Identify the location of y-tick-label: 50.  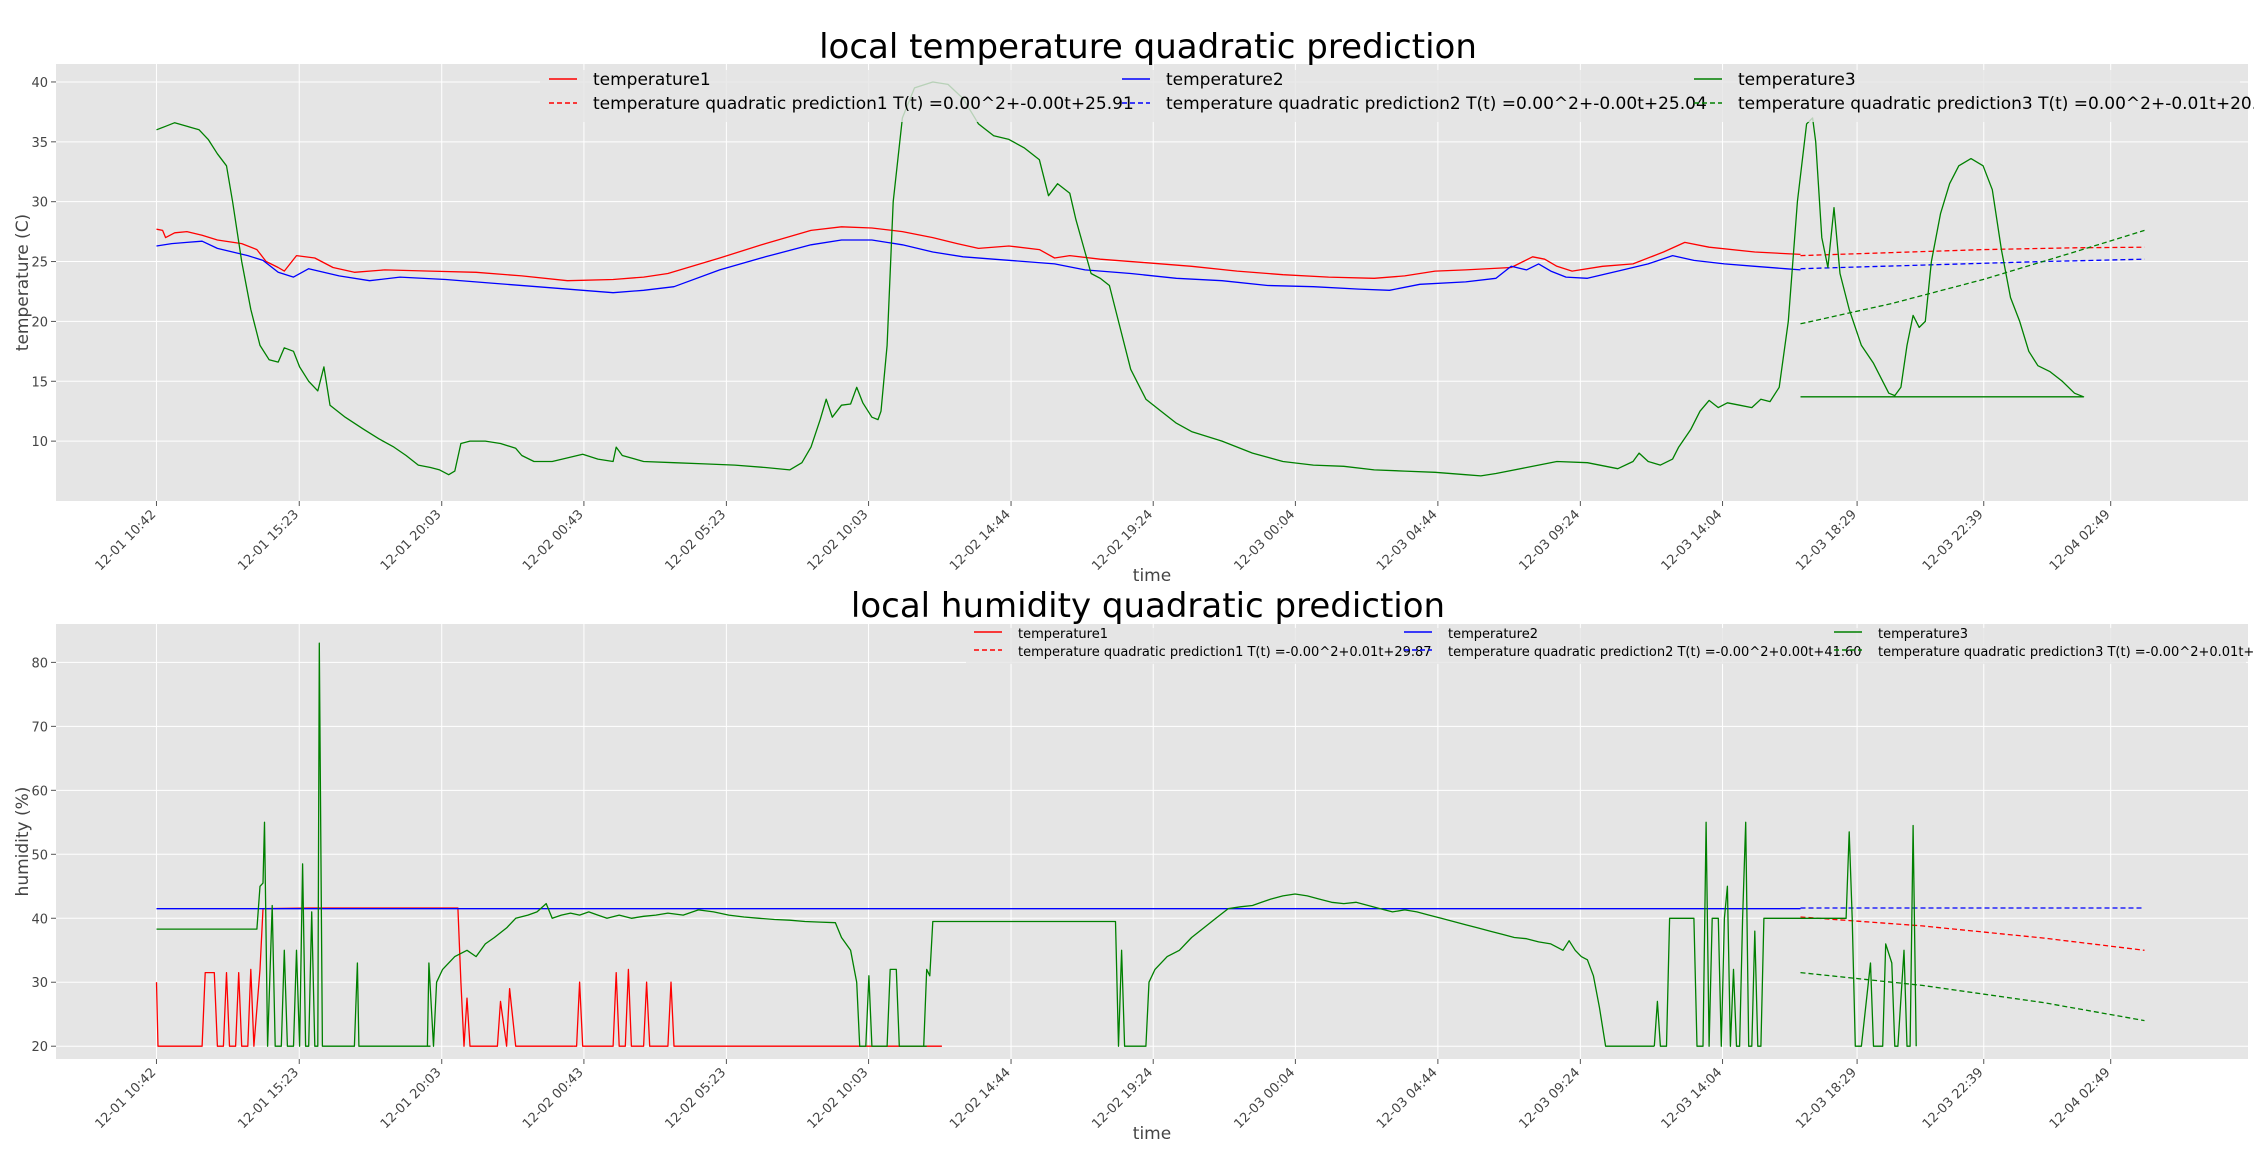
(39, 855).